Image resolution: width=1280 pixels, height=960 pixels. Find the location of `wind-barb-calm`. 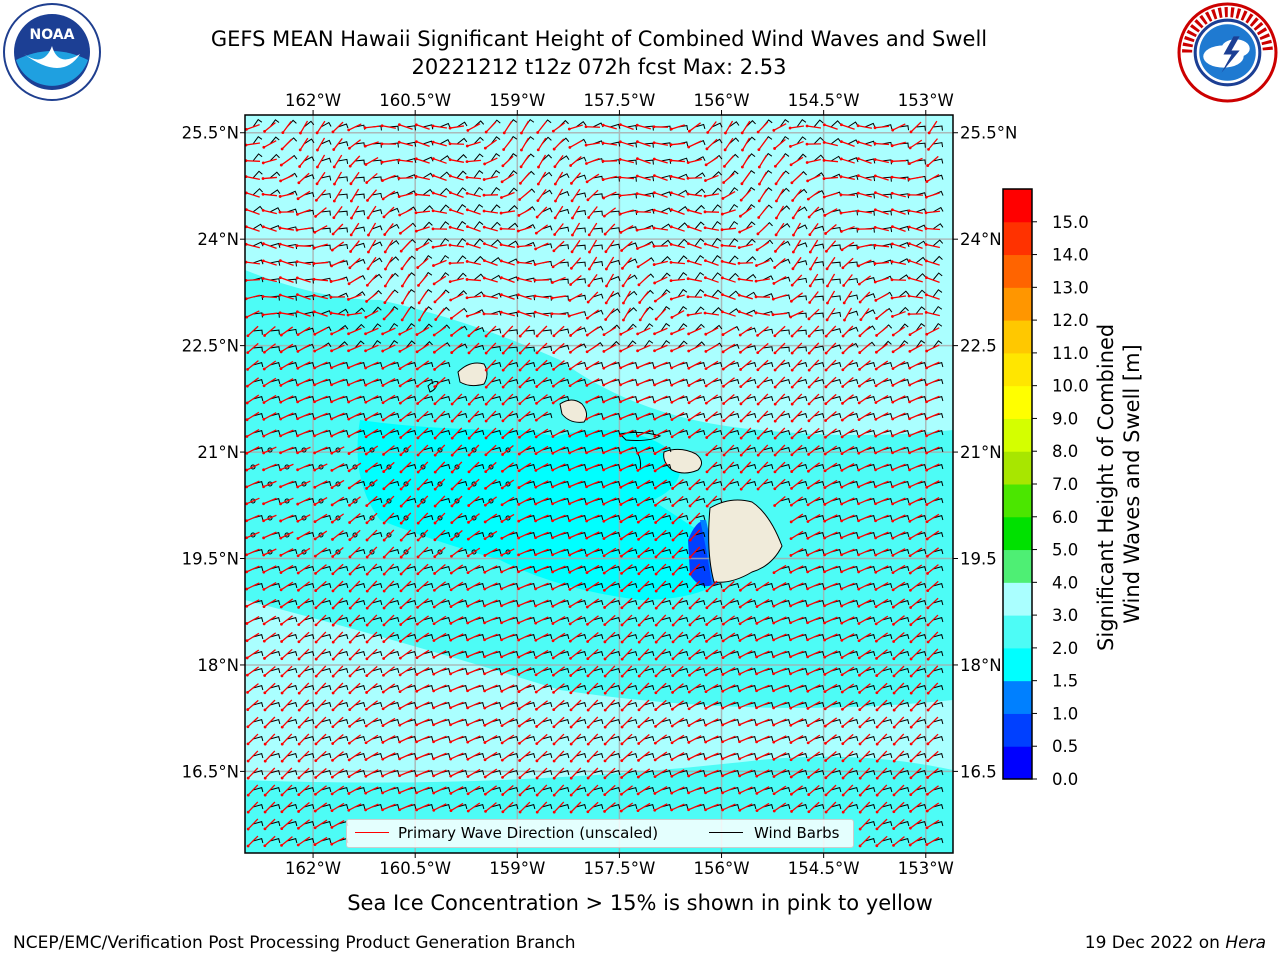

wind-barb-calm is located at coordinates (491, 501).